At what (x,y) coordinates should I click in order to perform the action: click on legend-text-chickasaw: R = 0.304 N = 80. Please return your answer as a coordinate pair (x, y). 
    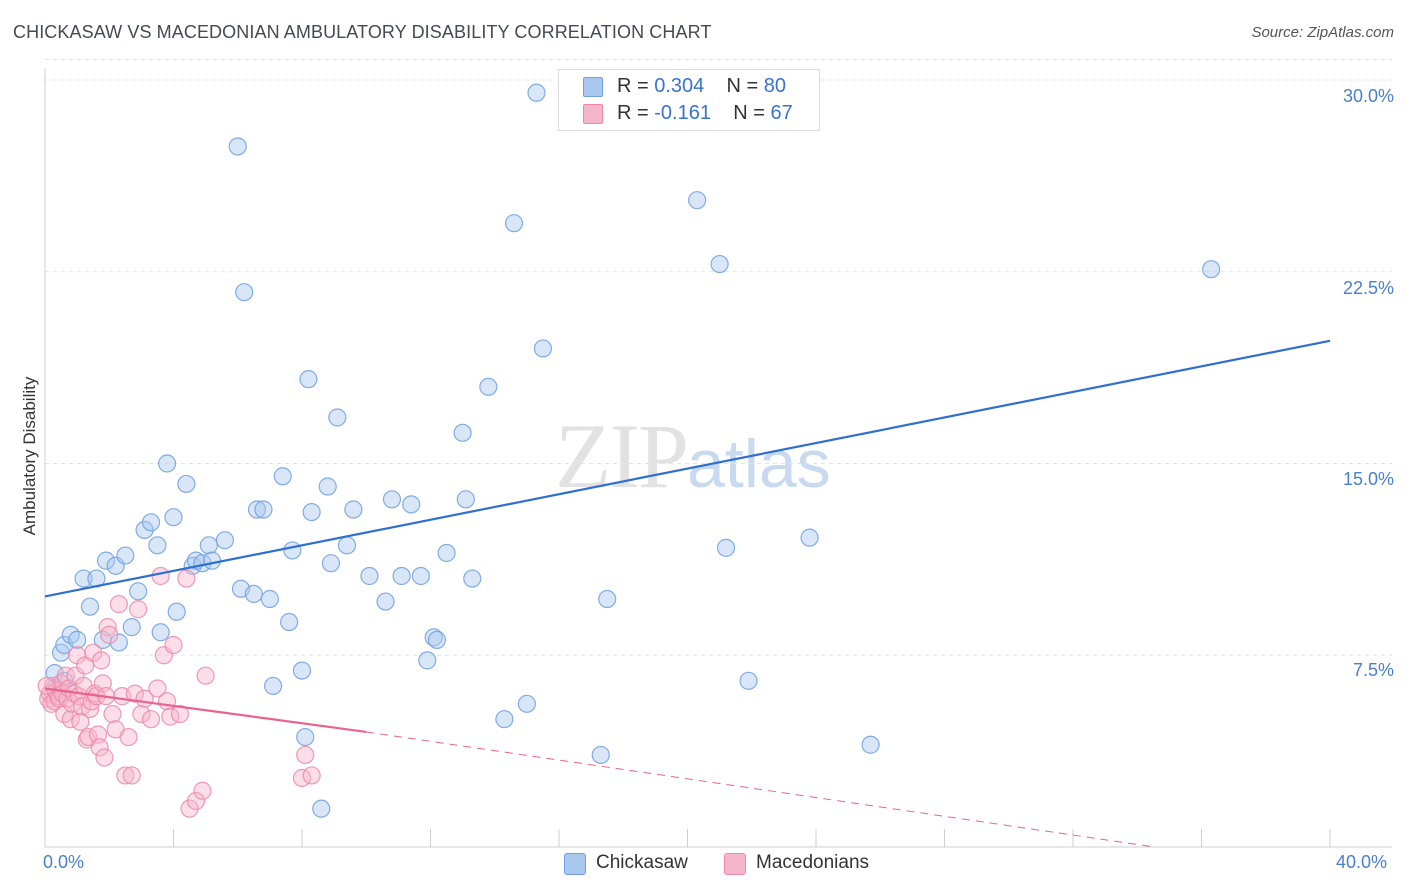
    Looking at the image, I should click on (701, 86).